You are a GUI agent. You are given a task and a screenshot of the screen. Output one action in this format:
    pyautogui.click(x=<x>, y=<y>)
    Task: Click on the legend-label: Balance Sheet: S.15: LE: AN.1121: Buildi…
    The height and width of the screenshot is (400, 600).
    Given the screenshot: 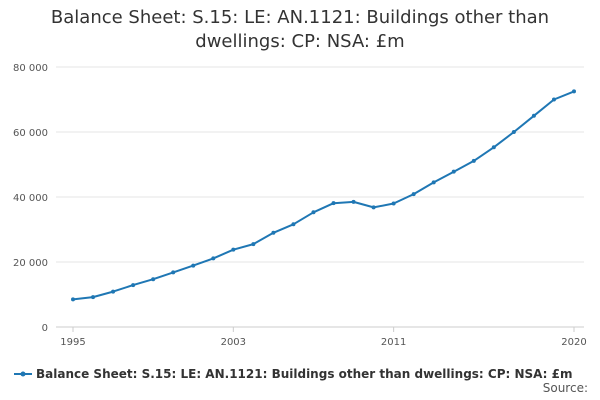 What is the action you would take?
    pyautogui.click(x=304, y=374)
    